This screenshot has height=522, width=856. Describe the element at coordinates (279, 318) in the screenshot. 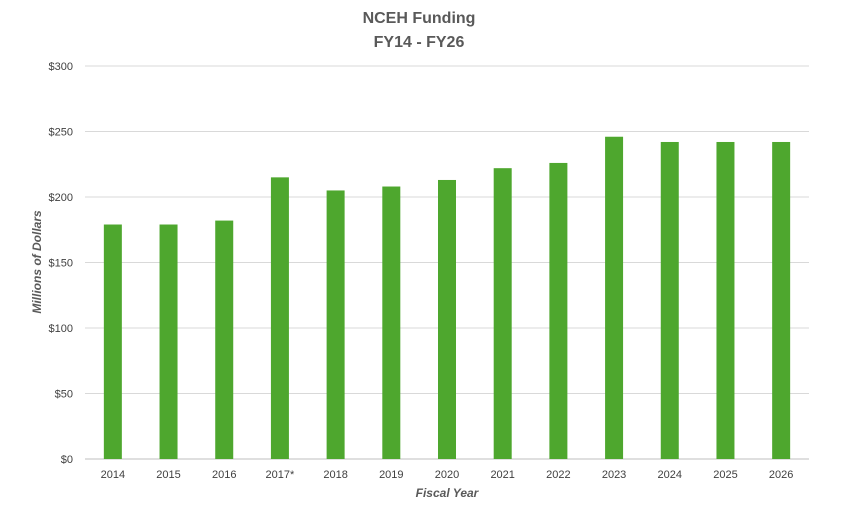

I see `bar-2017` at that location.